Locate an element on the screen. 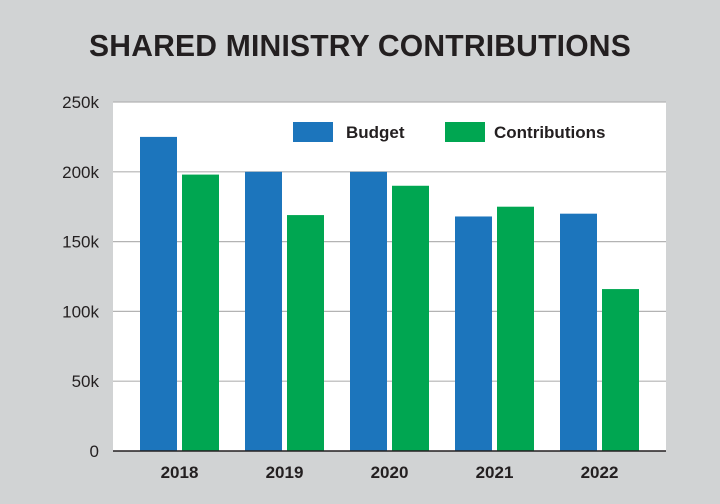 Image resolution: width=720 pixels, height=504 pixels. legend-label-contributions: Contributions is located at coordinates (549, 132).